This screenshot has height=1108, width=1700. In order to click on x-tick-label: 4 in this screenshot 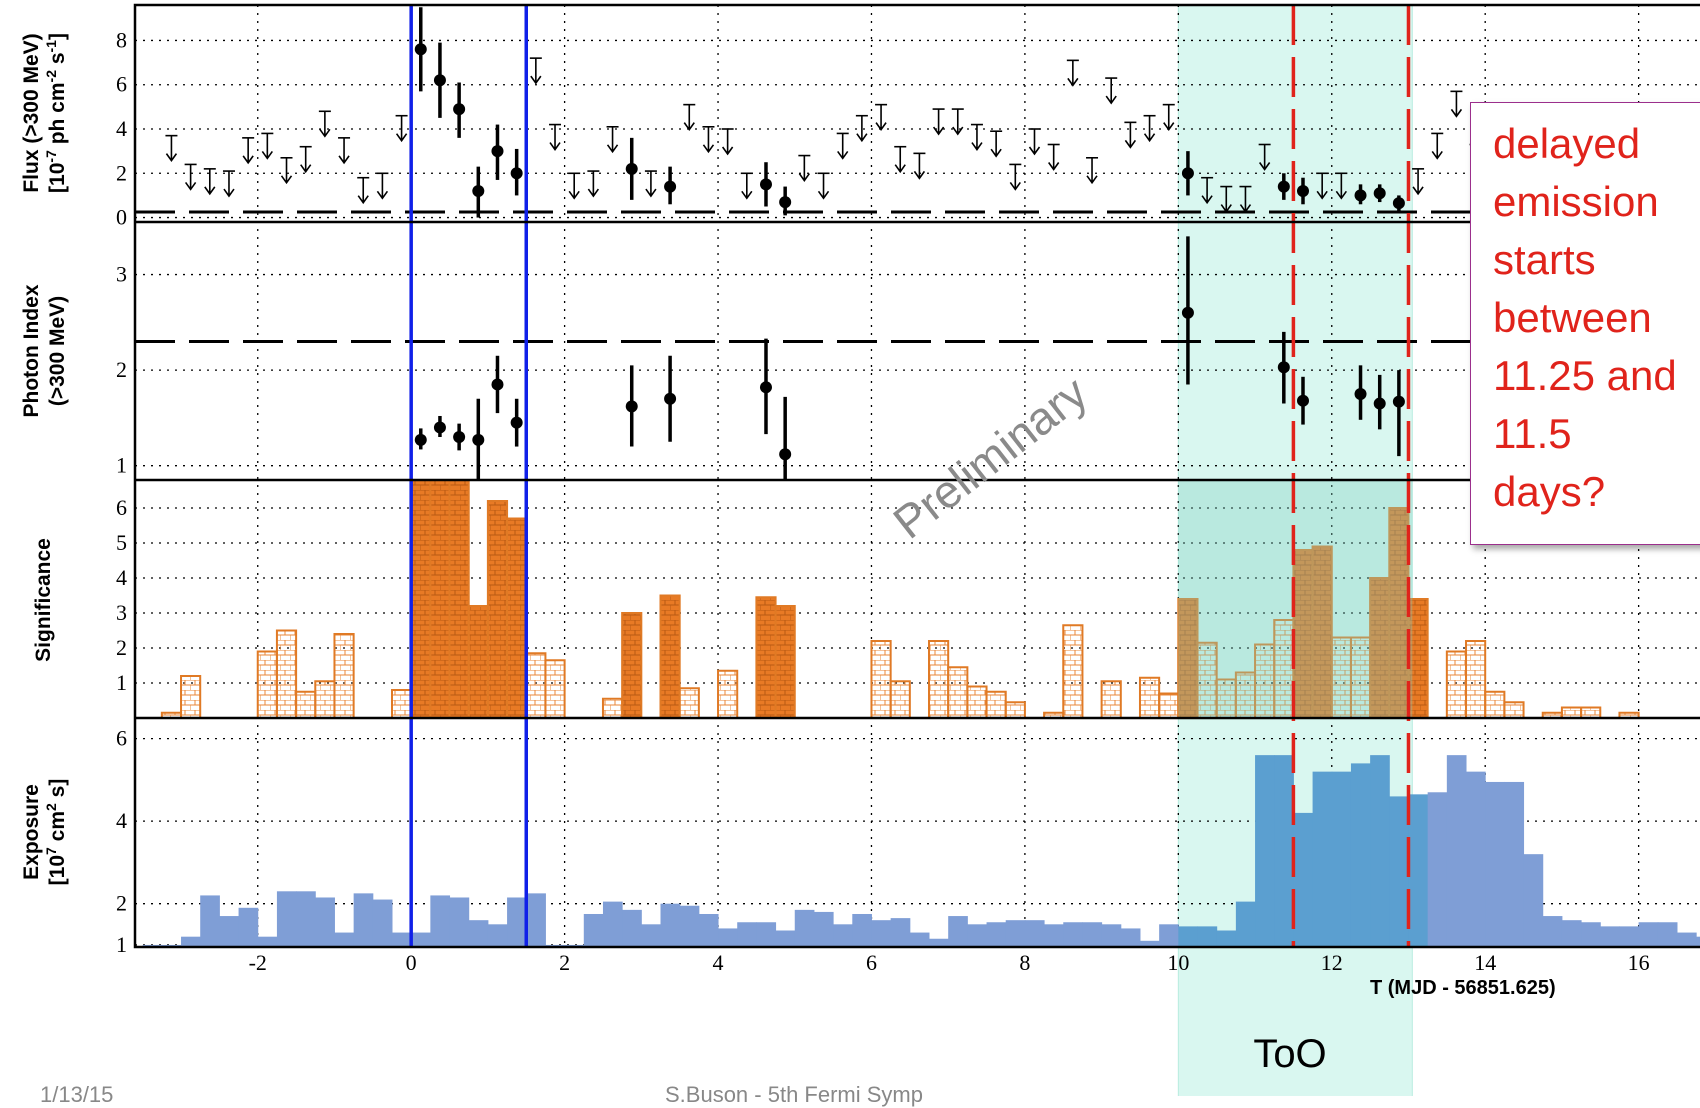, I will do `click(718, 962)`.